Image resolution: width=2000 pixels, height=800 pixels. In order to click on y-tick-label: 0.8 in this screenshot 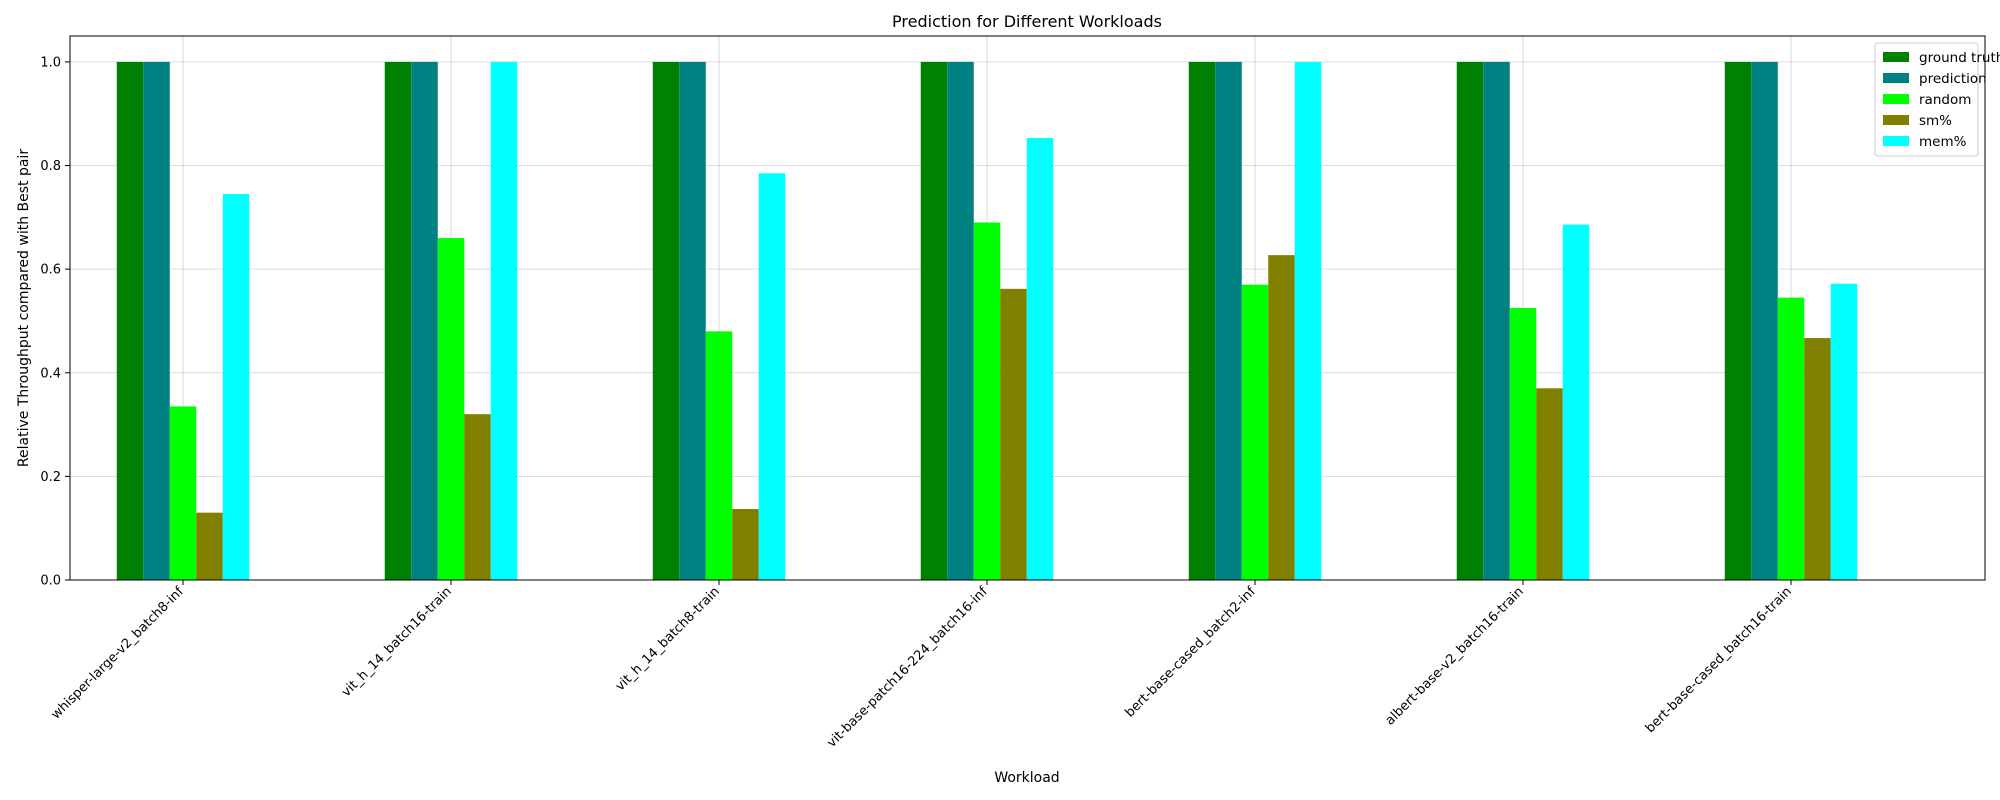, I will do `click(50, 166)`.